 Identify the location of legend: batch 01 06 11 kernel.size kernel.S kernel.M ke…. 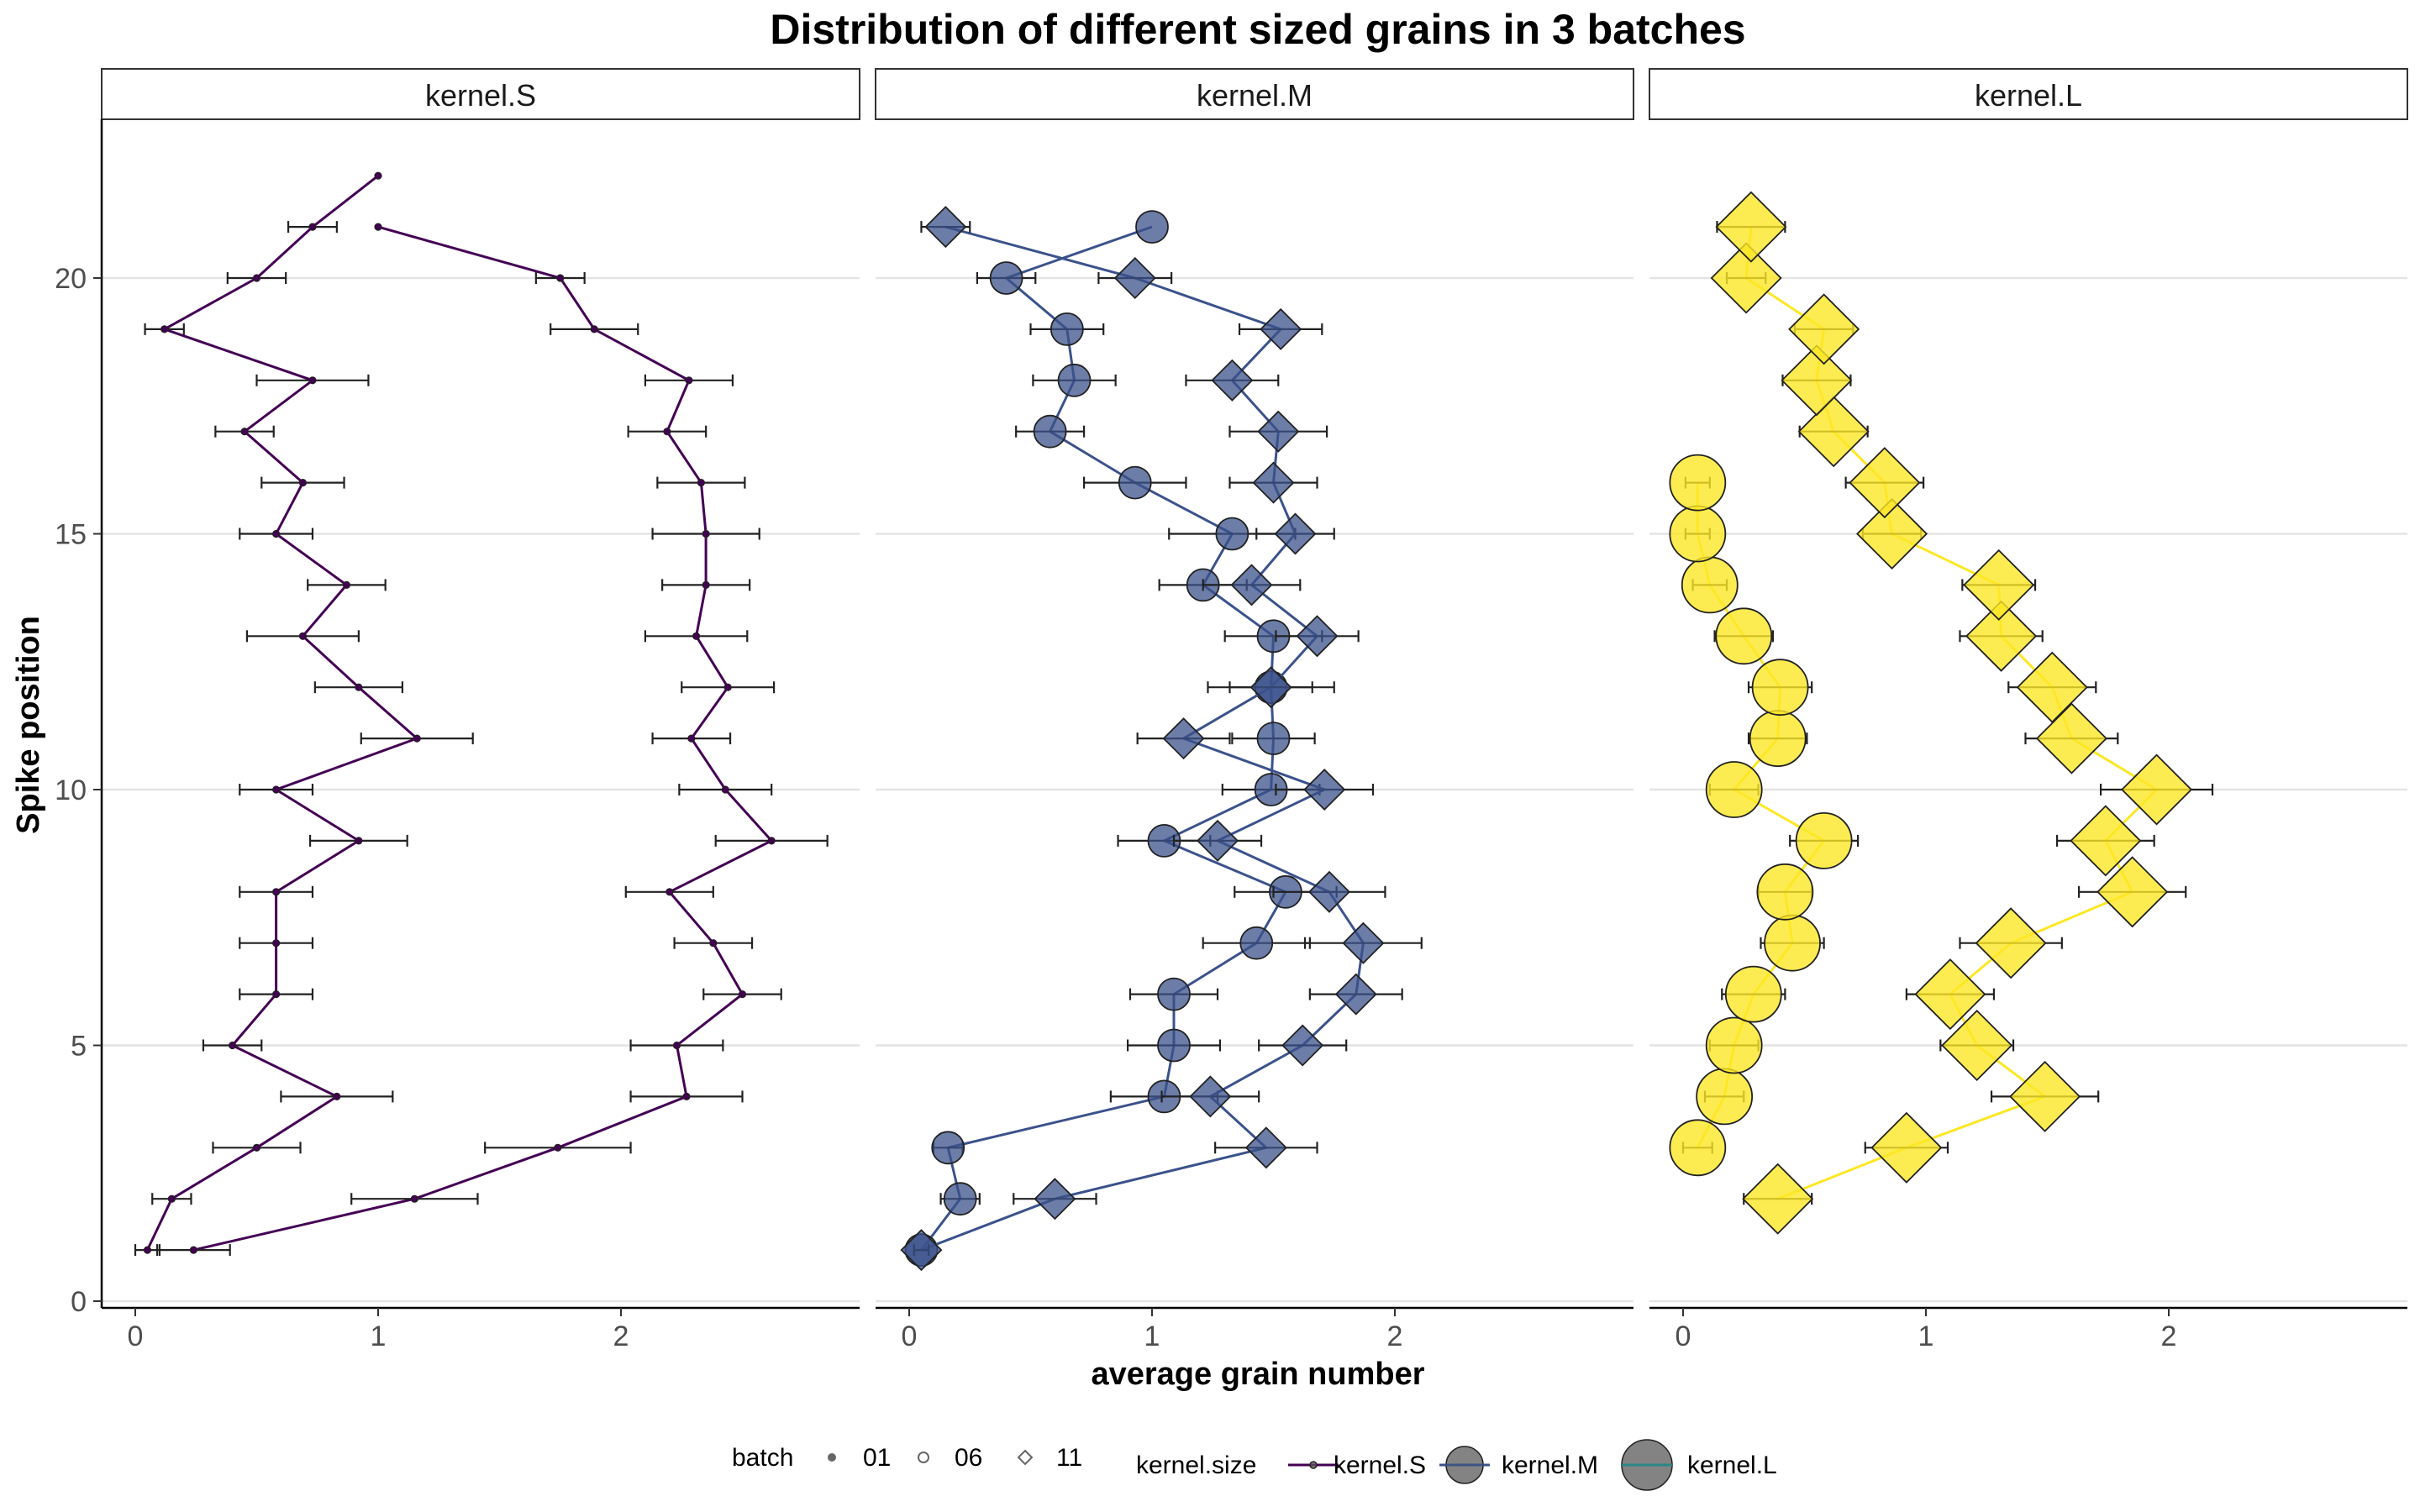
(1255, 1465).